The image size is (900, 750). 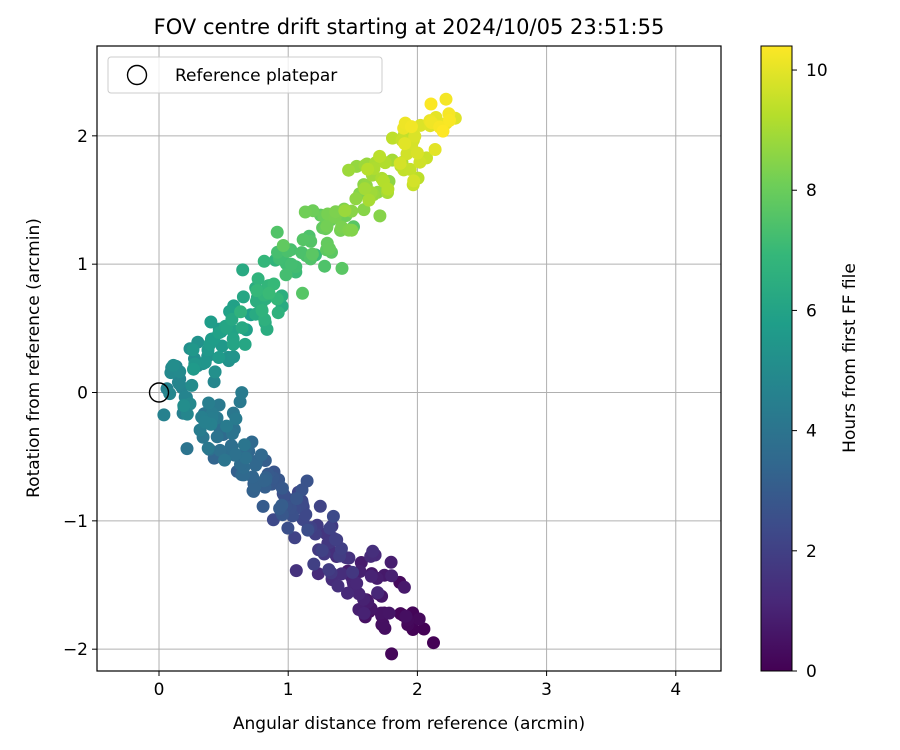 What do you see at coordinates (75, 522) in the screenshot?
I see `y-tick-label: −1` at bounding box center [75, 522].